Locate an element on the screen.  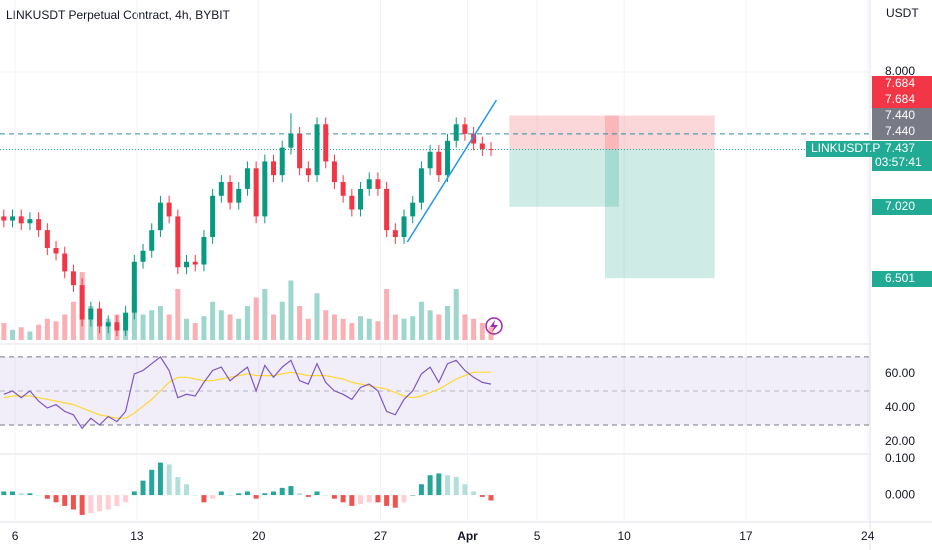
y-tick-label: 0.100 is located at coordinates (900, 458).